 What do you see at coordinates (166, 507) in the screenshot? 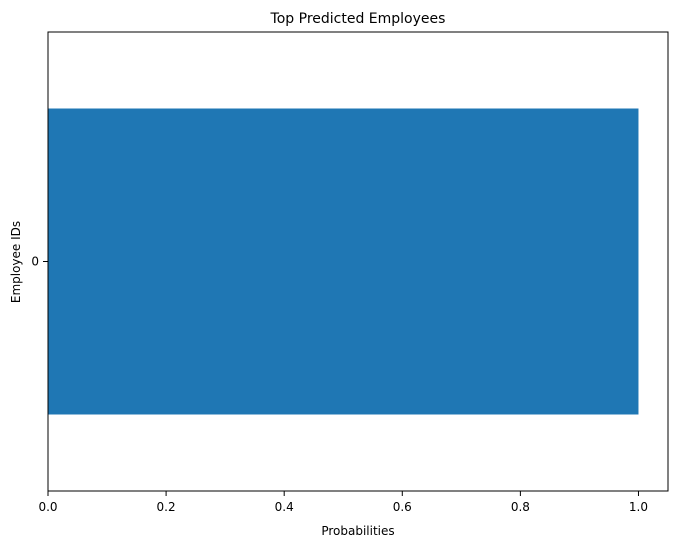
I see `x-tick-label: 0.2` at bounding box center [166, 507].